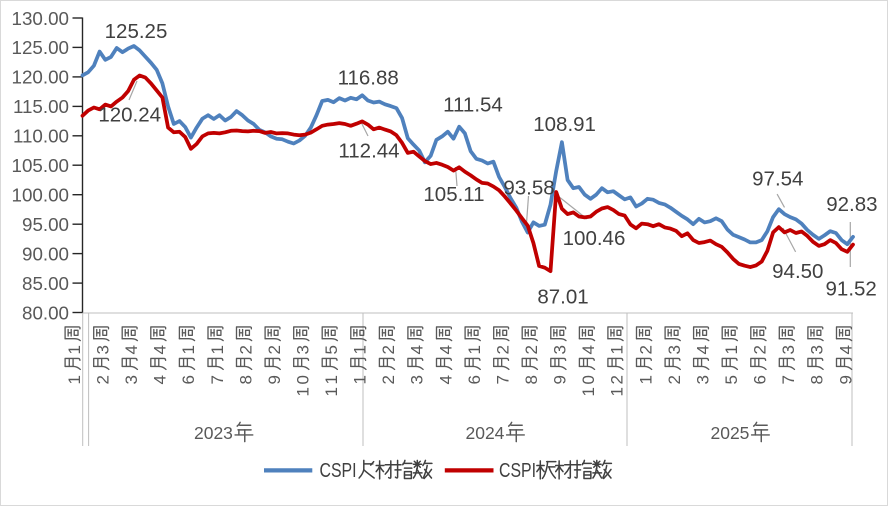  I want to click on svg-text: 80.00, so click(45, 312).